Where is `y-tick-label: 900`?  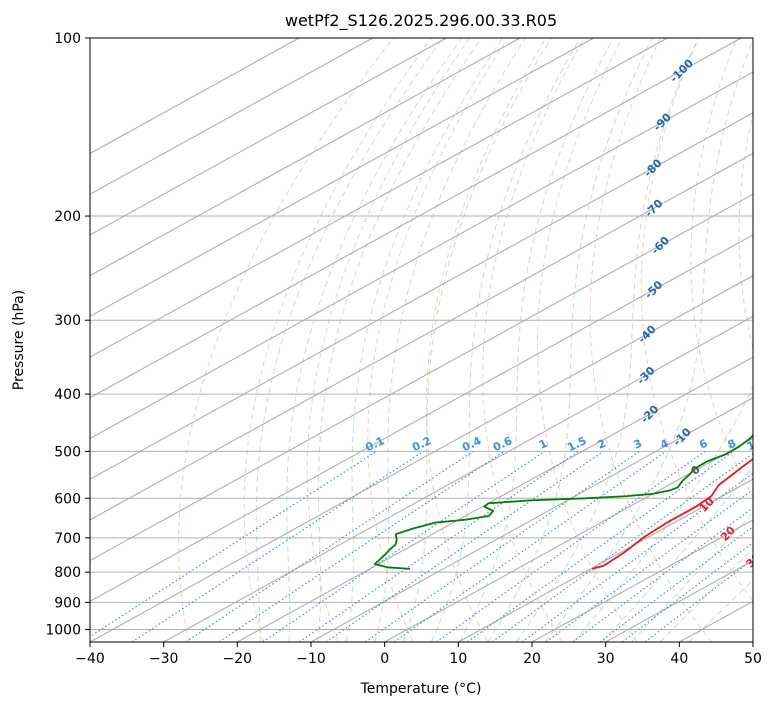
y-tick-label: 900 is located at coordinates (67, 603).